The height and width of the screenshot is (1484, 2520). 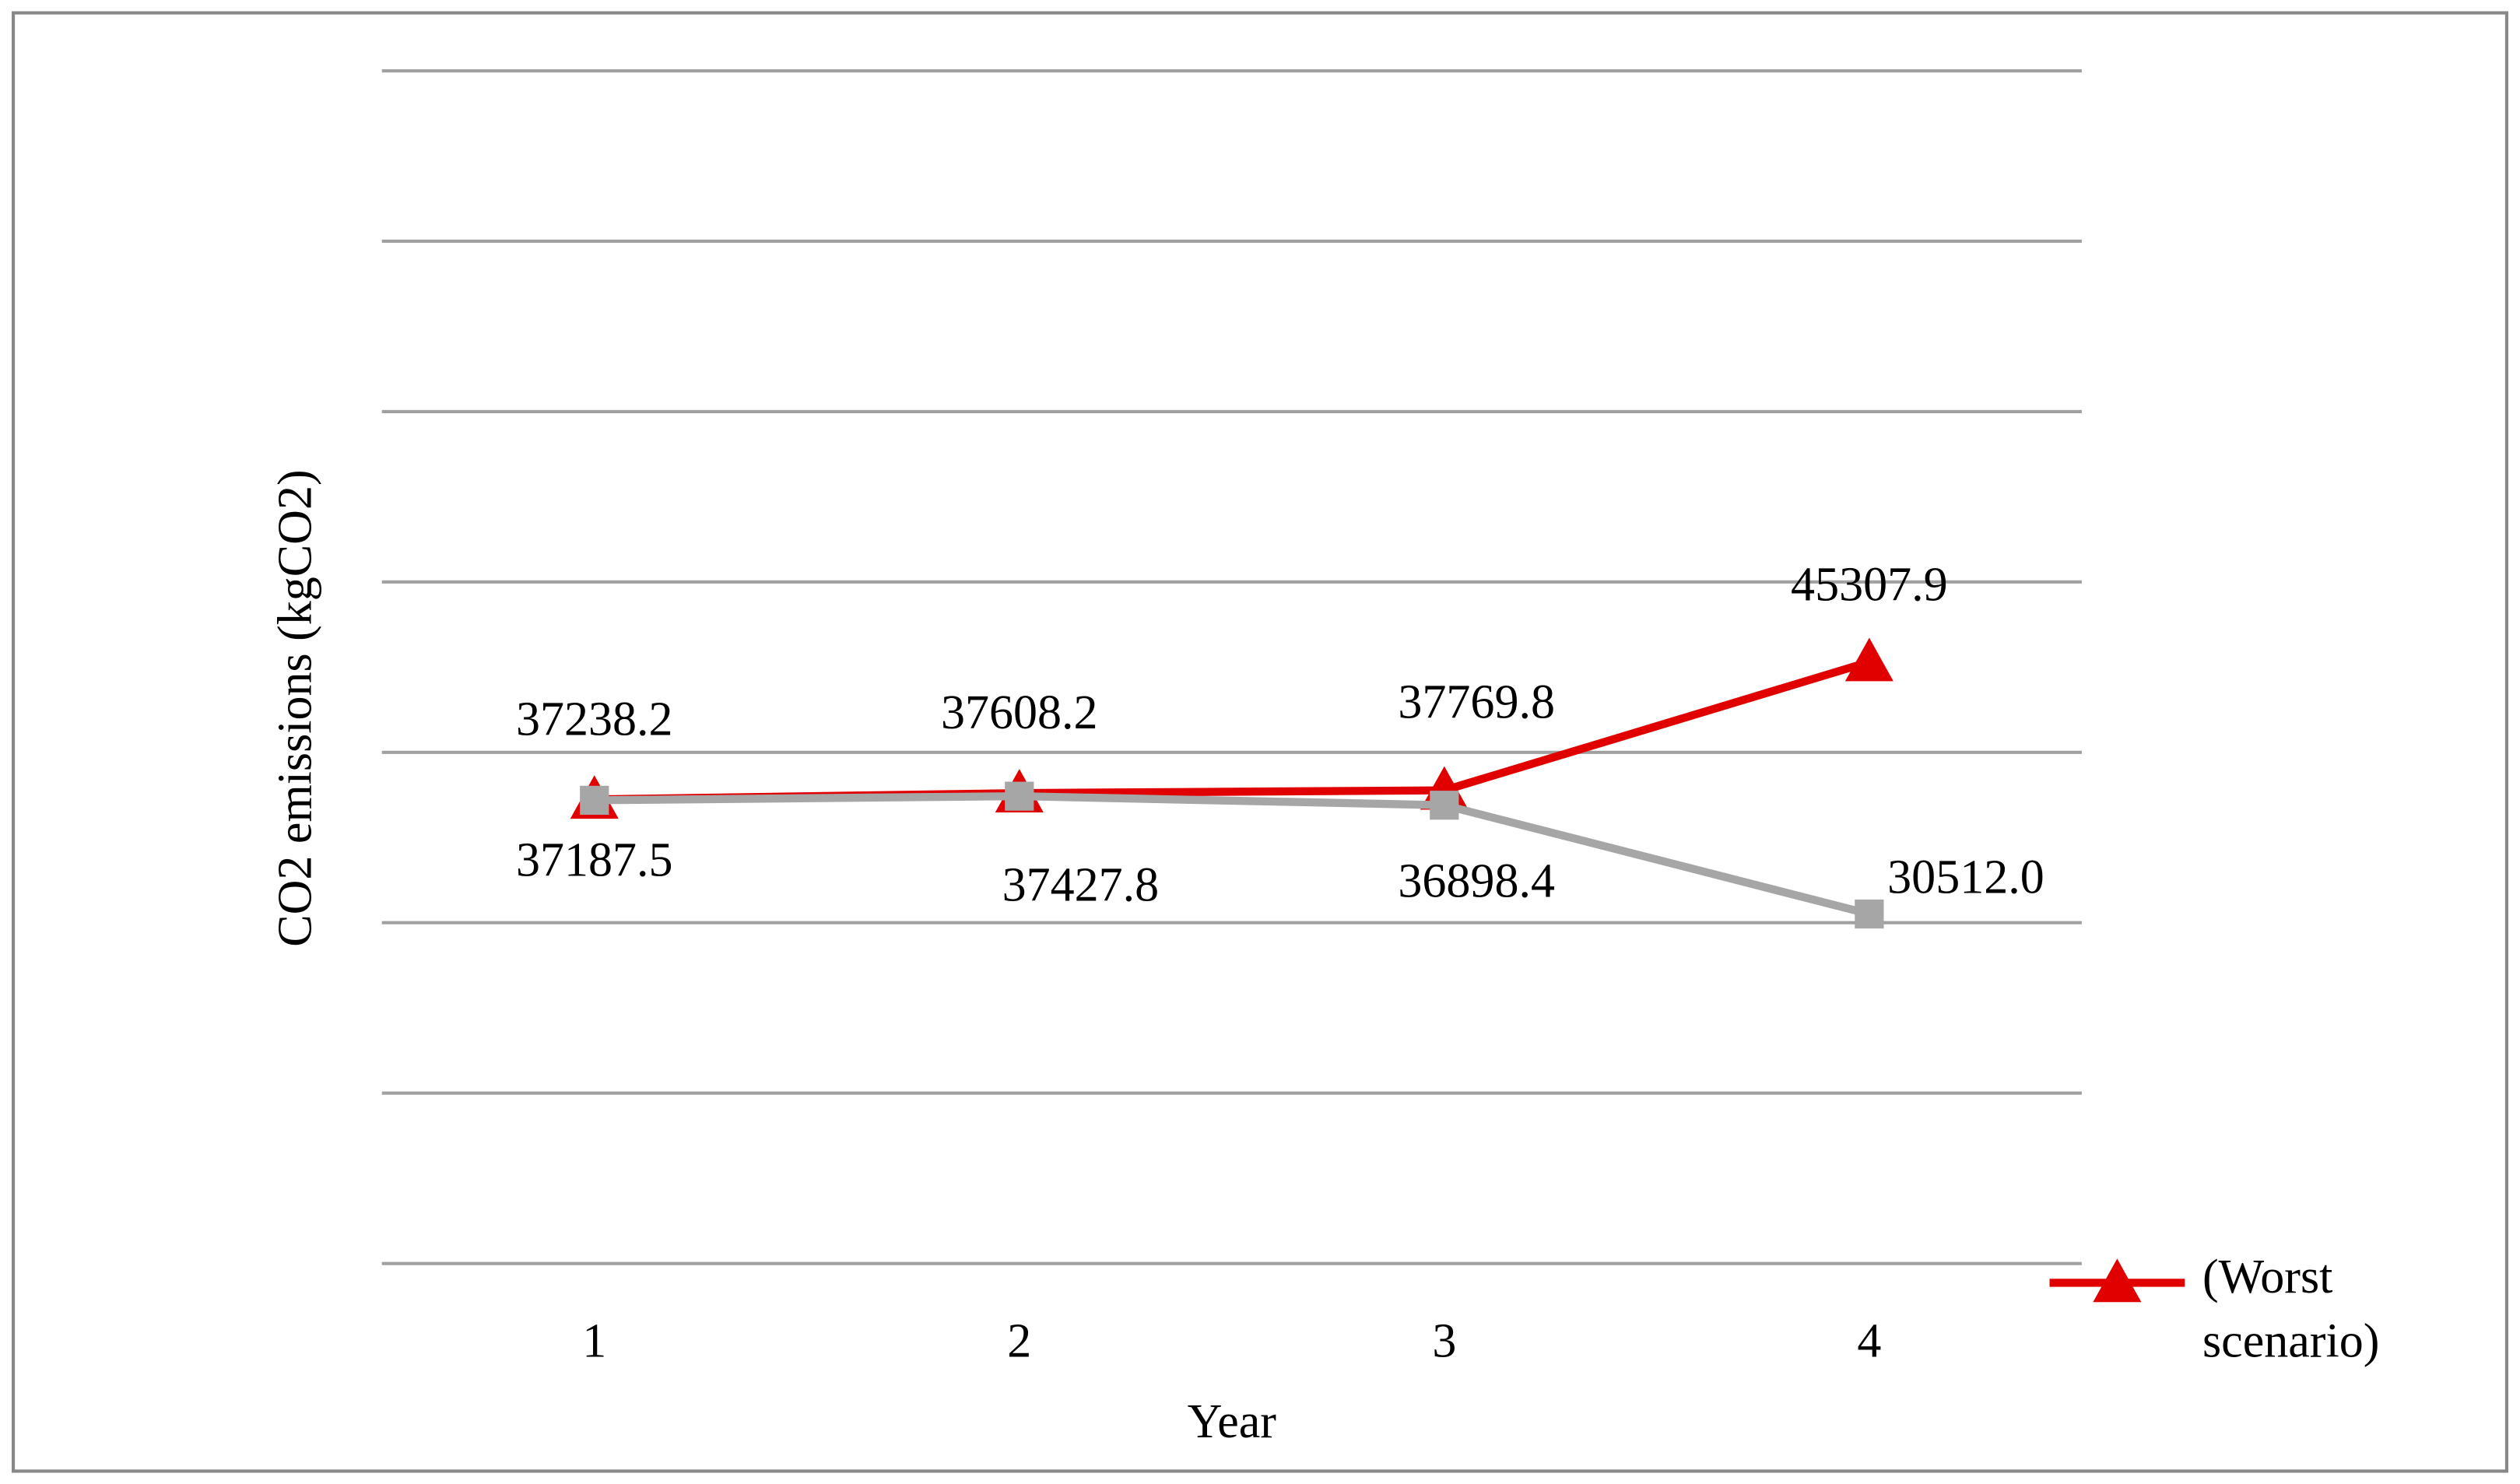 What do you see at coordinates (1869, 585) in the screenshot?
I see `data-label: 45307.9` at bounding box center [1869, 585].